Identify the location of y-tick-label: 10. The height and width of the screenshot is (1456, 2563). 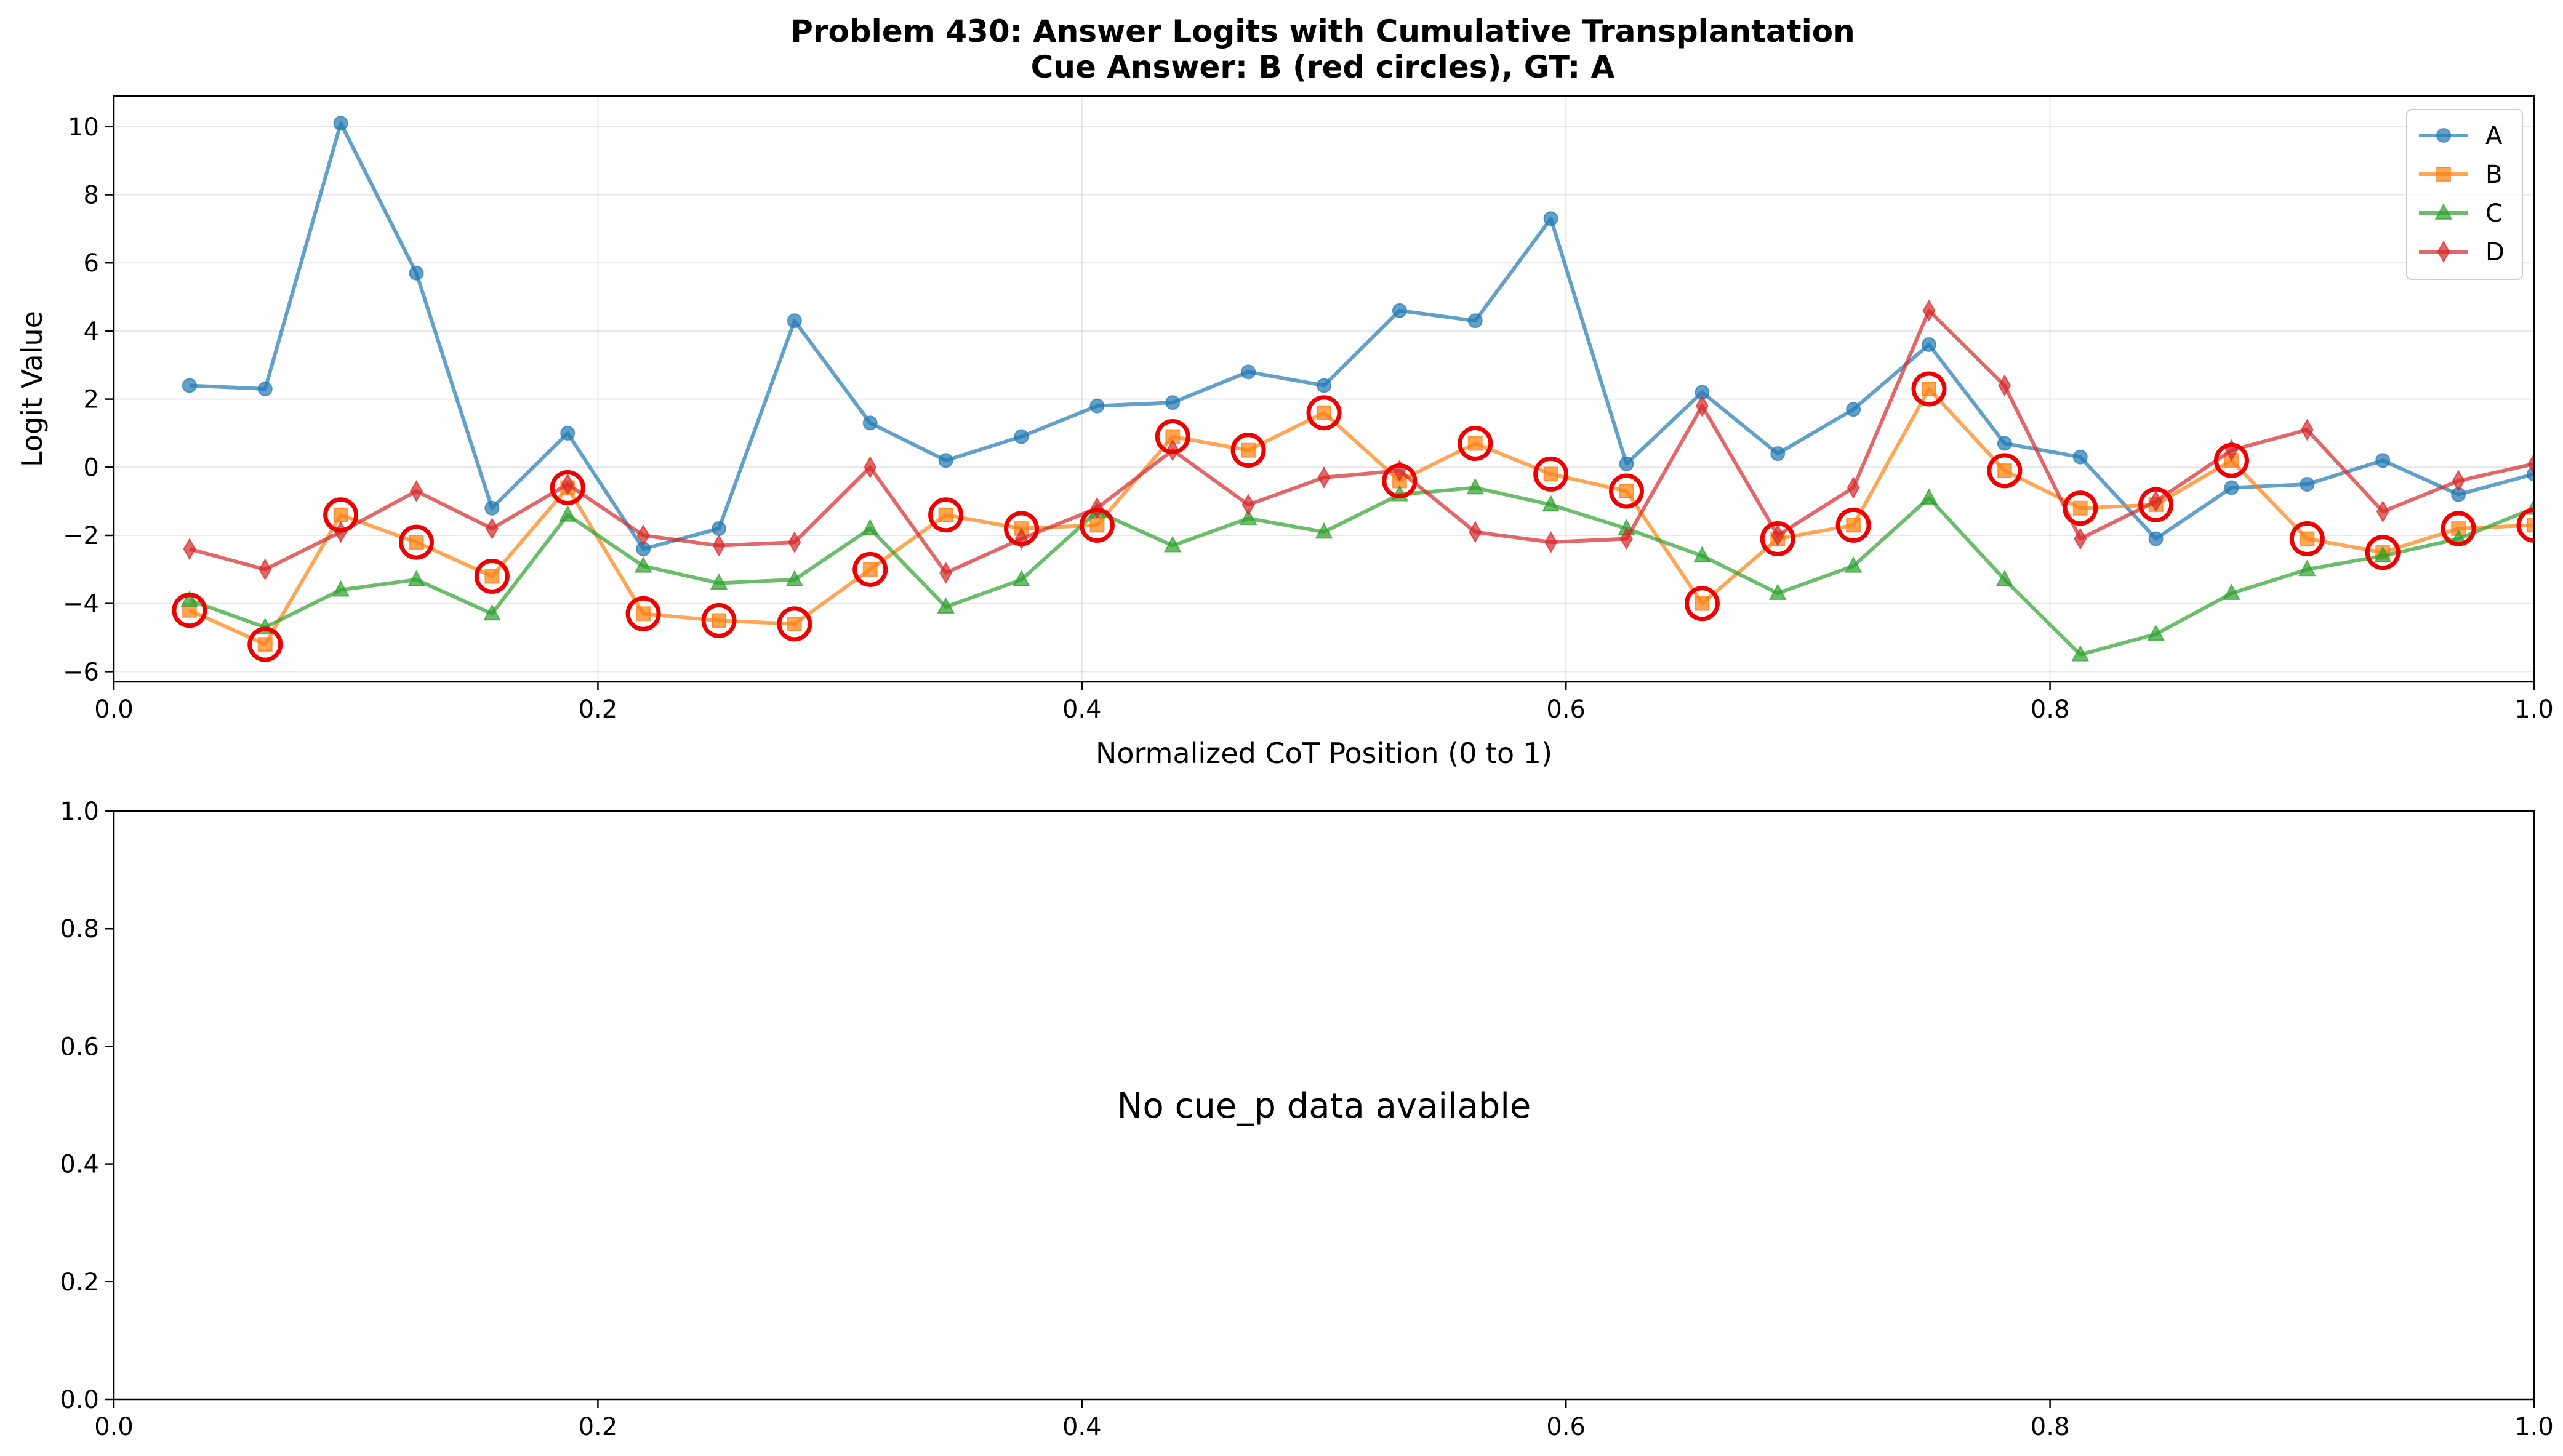
(83, 127).